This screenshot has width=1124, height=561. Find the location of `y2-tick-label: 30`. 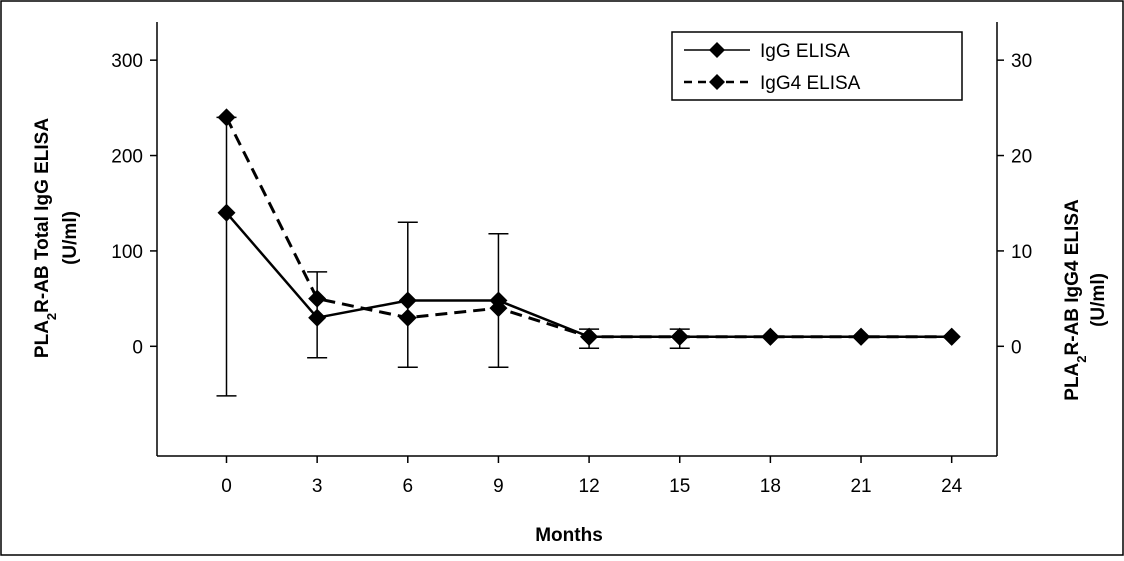

y2-tick-label: 30 is located at coordinates (1021, 61).